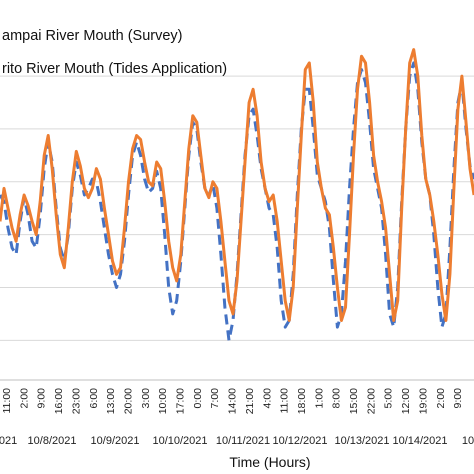  Describe the element at coordinates (267, 398) in the screenshot. I see `x-tick-label: 4:00` at that location.